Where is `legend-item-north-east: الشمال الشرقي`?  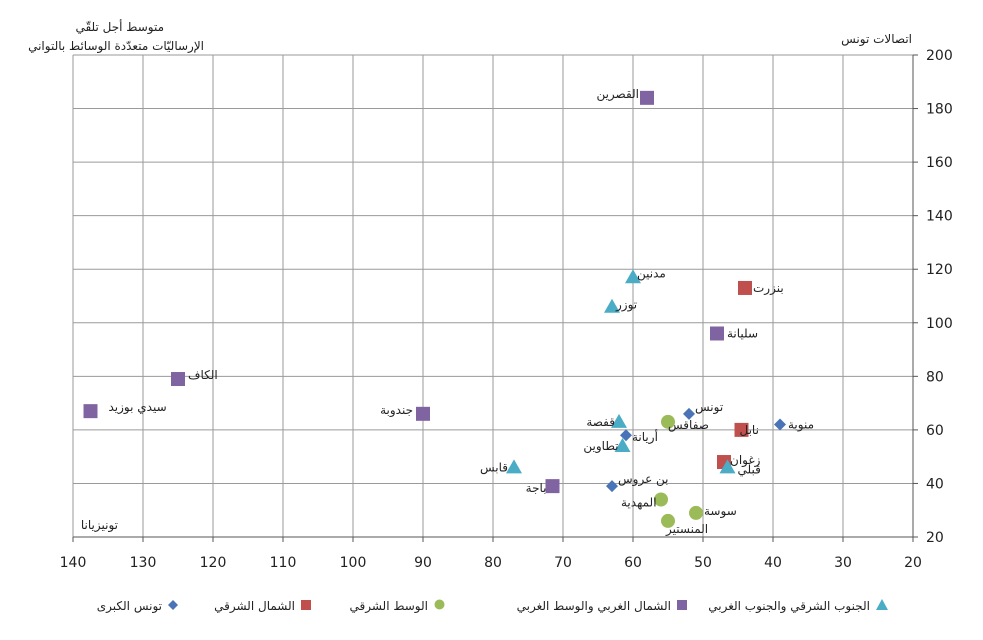
legend-item-north-east: الشمال الشرقي is located at coordinates (262, 606).